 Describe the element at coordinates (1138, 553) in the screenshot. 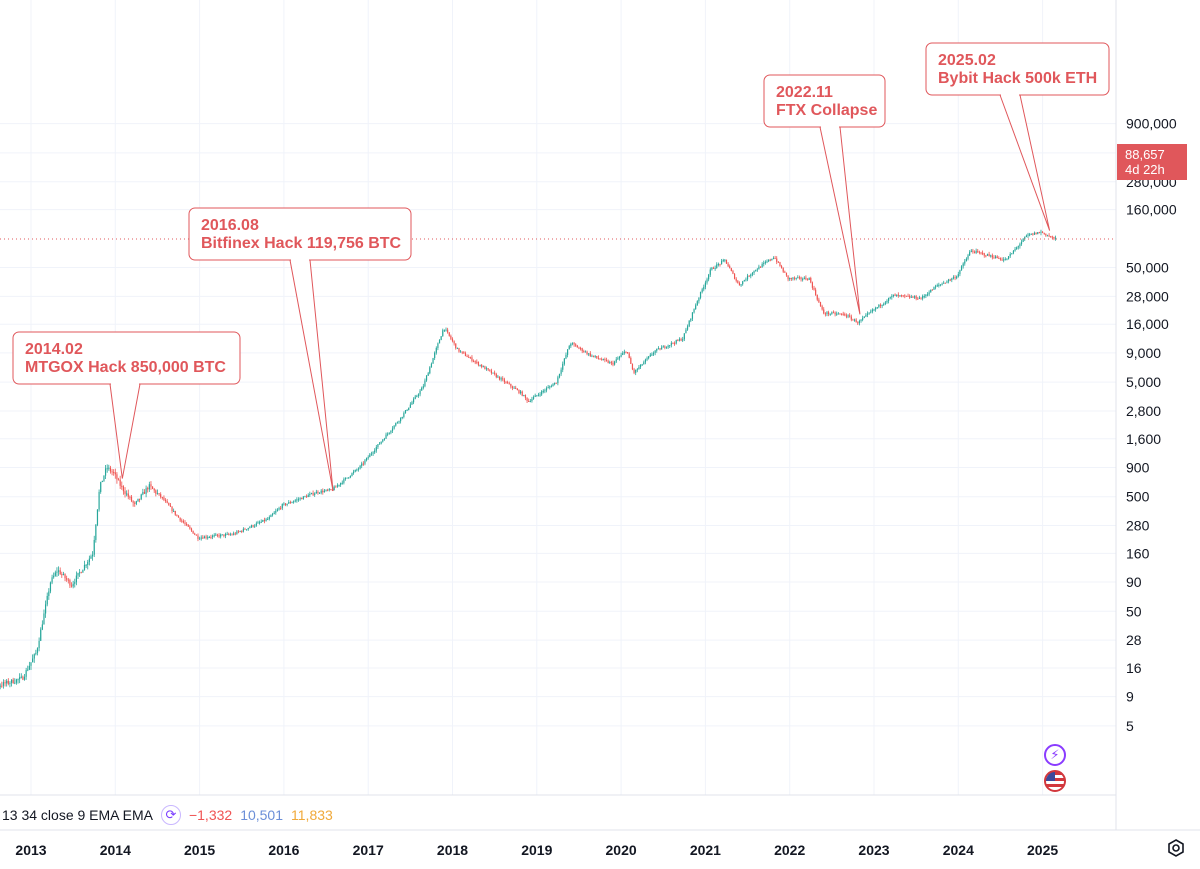

I see `price-tick-label: 160` at that location.